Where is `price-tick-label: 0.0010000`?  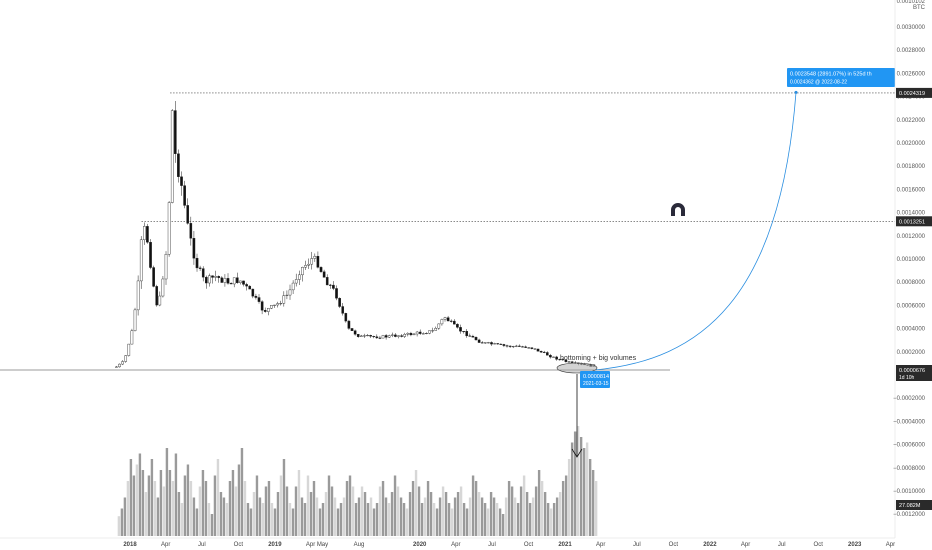 price-tick-label: 0.0010000 is located at coordinates (911, 260).